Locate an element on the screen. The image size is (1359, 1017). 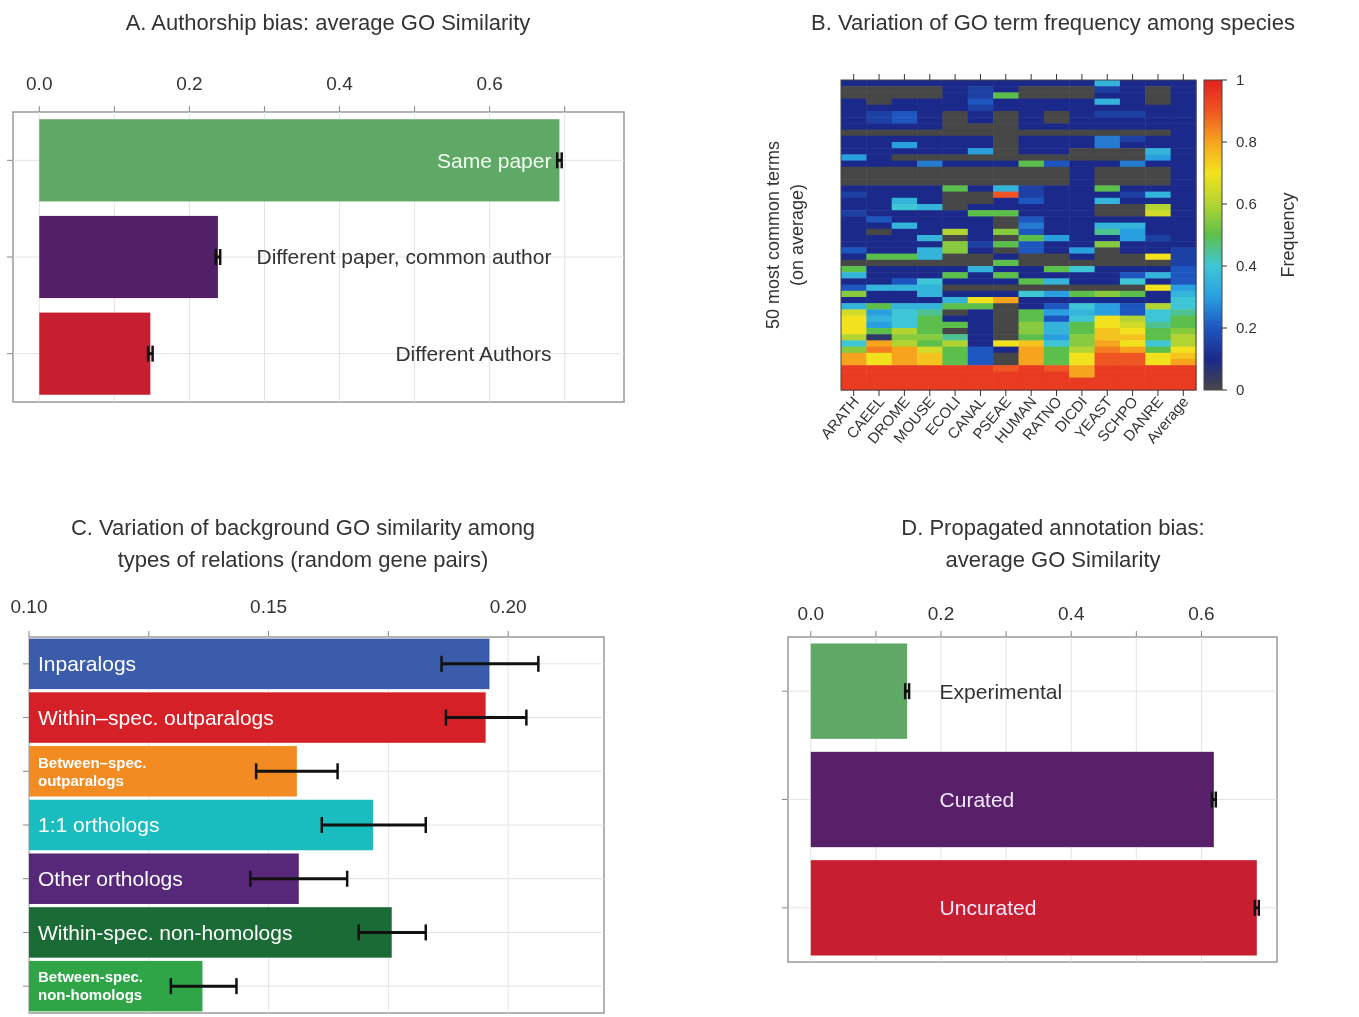
category-label: Experimental is located at coordinates (1001, 691).